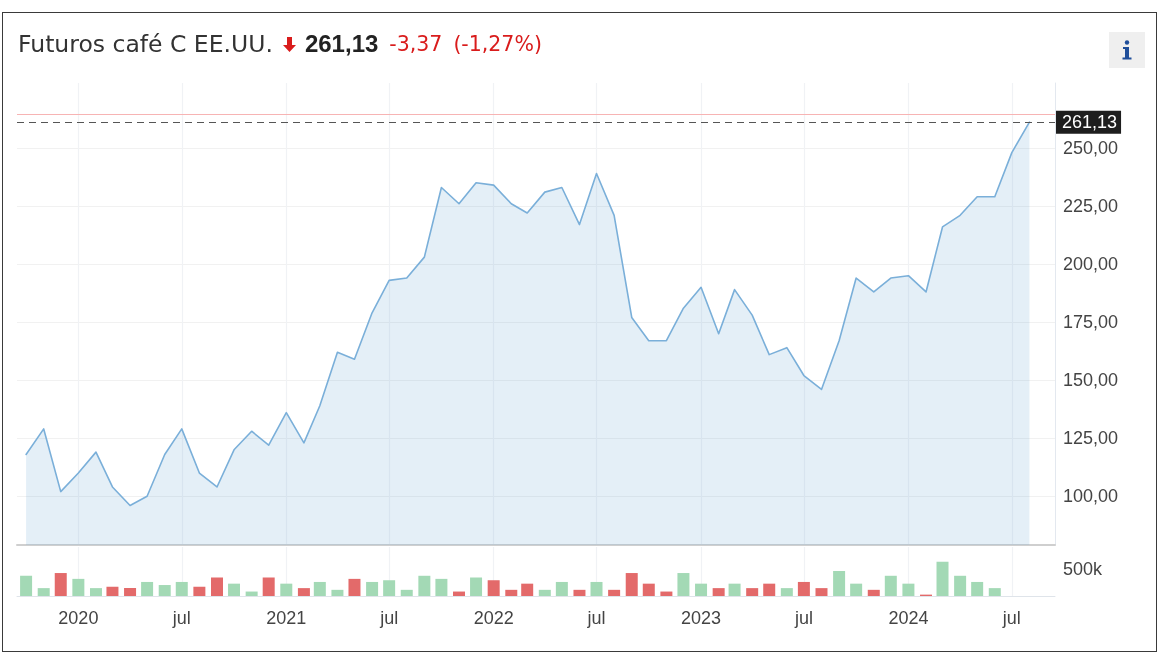 This screenshot has width=1161, height=655. What do you see at coordinates (1091, 496) in the screenshot?
I see `y-tick-label: 100,00` at bounding box center [1091, 496].